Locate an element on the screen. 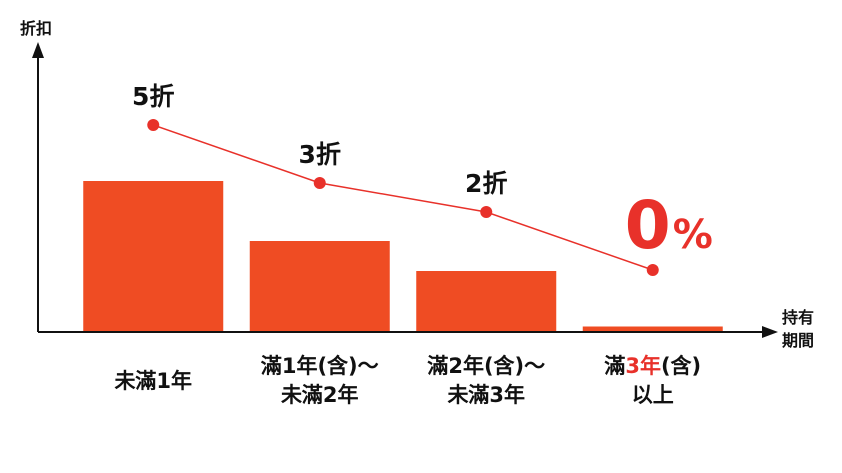  category-label-2-line2: 未滿2年 is located at coordinates (320, 395).